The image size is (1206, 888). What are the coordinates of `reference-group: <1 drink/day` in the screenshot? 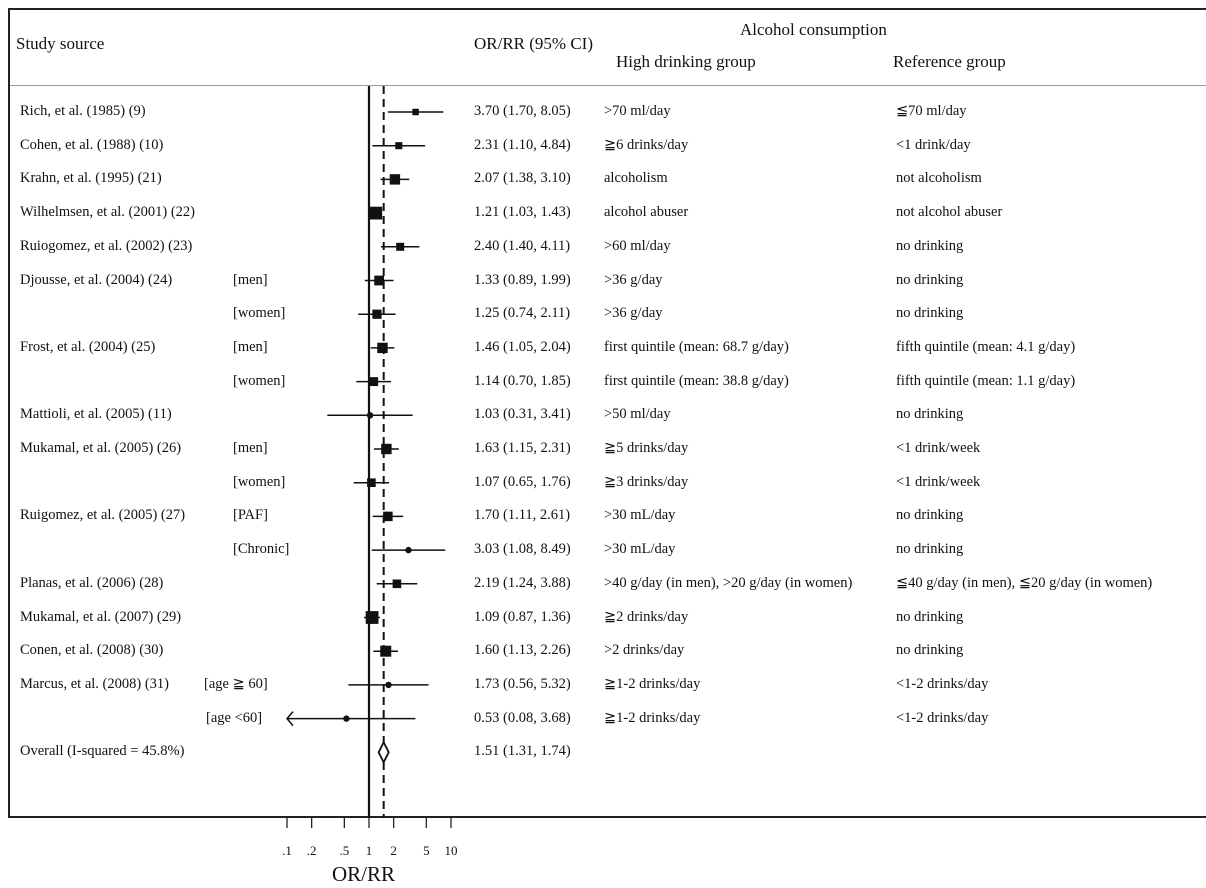 It's located at (933, 144).